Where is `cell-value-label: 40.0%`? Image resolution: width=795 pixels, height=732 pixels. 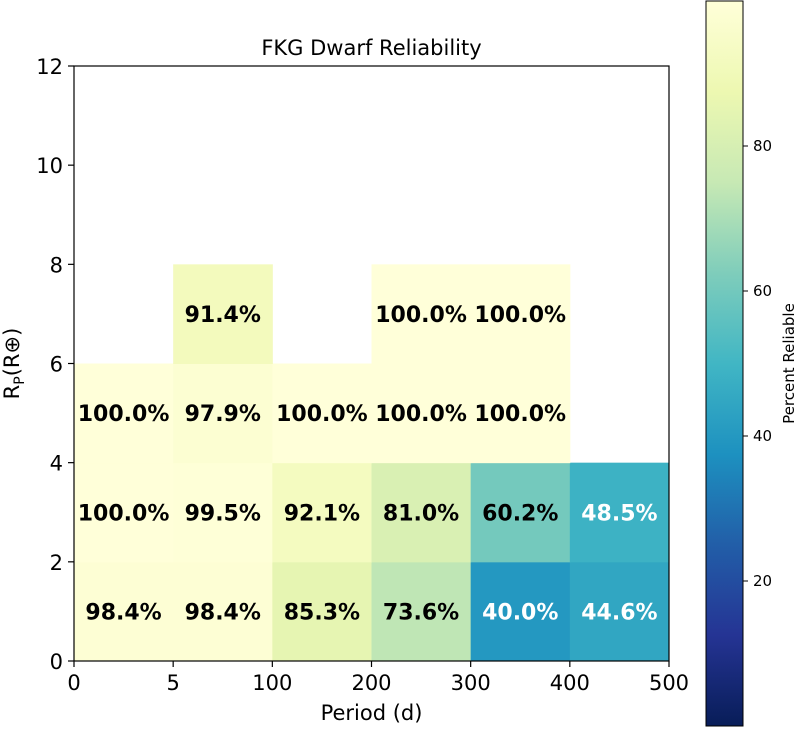
cell-value-label: 40.0% is located at coordinates (520, 612).